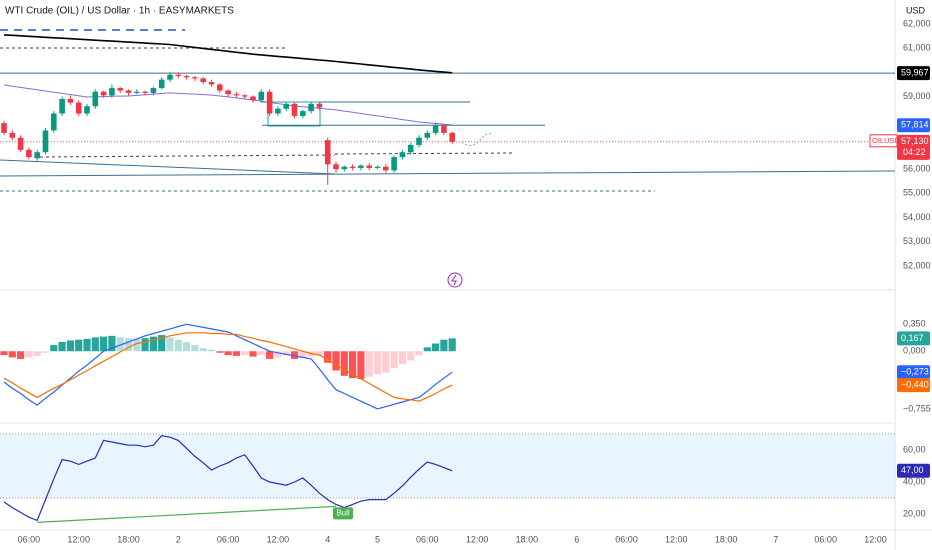 This screenshot has height=550, width=932. I want to click on y-tick-label: 53,000, so click(917, 241).